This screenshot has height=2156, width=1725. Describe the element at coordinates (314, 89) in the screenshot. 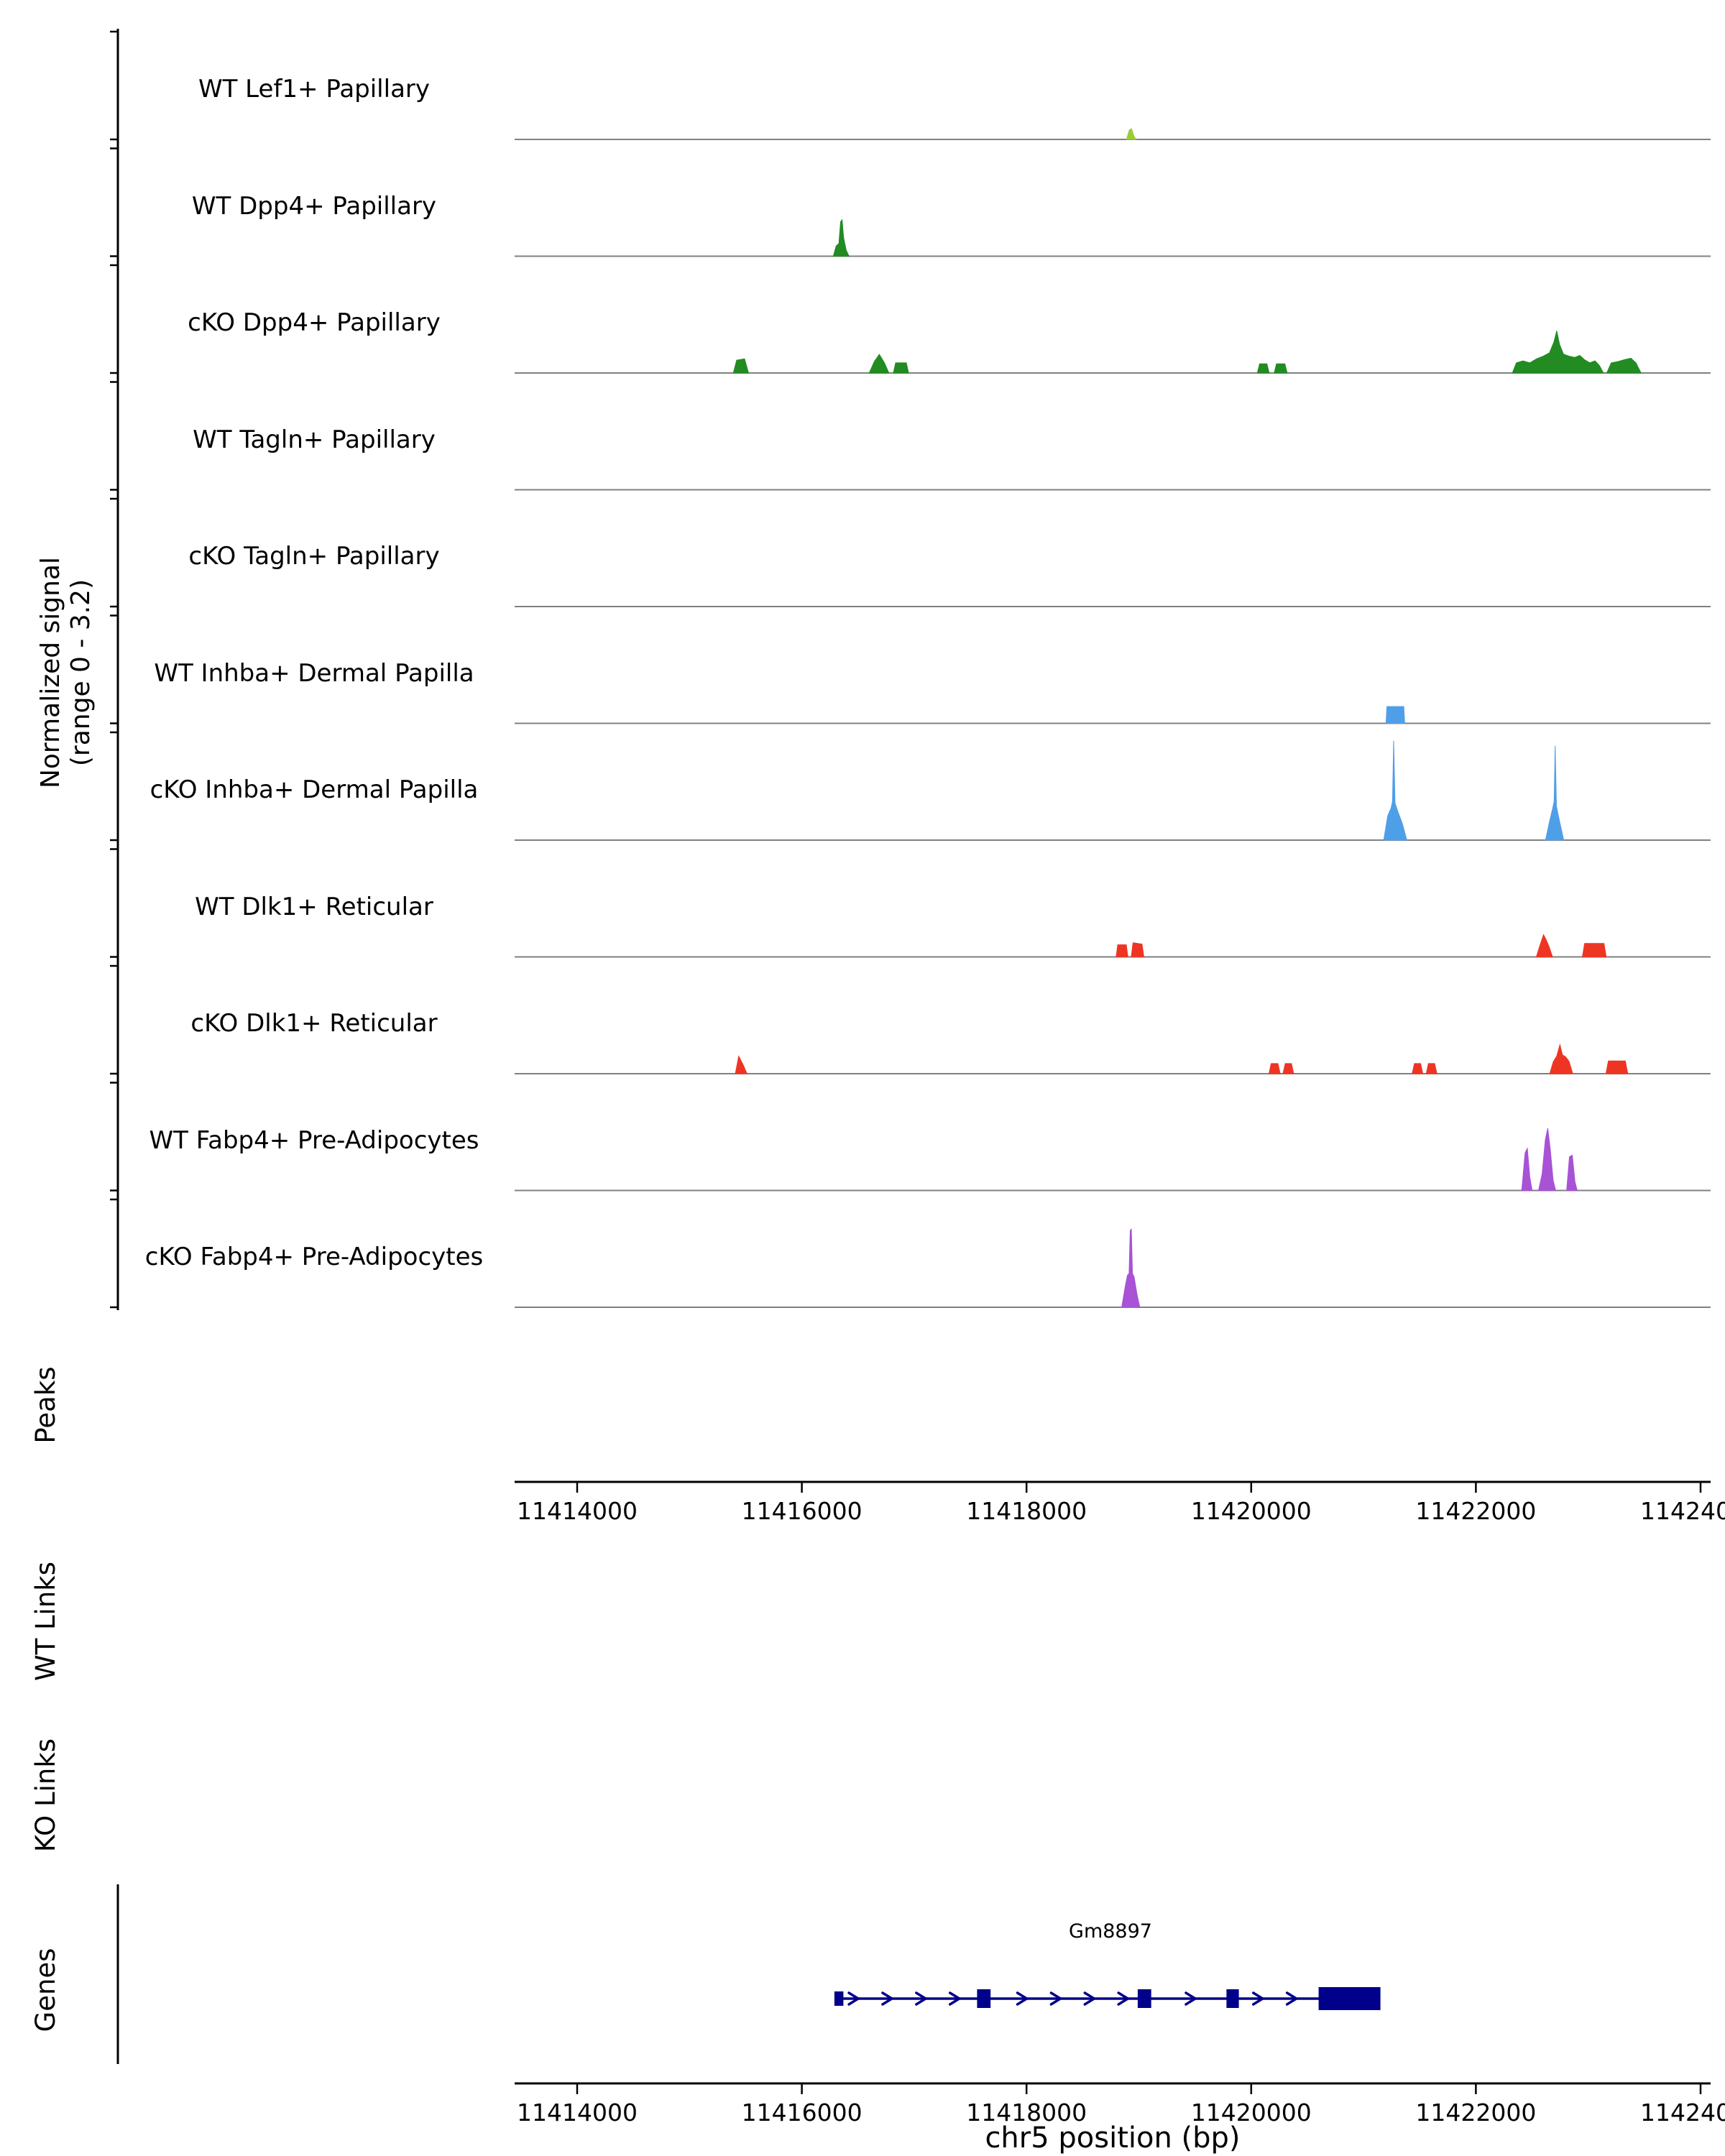

I see `track-label: WT Lef1+ Papillary` at that location.